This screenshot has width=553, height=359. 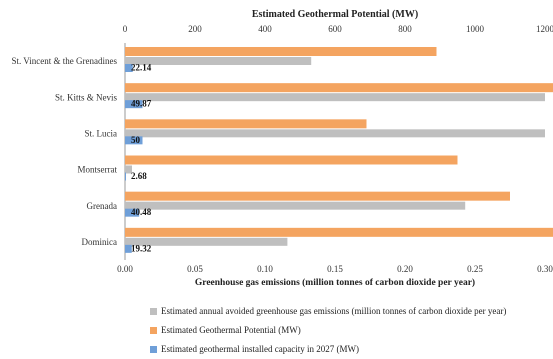 What do you see at coordinates (100, 242) in the screenshot?
I see `category-label: Dominica` at bounding box center [100, 242].